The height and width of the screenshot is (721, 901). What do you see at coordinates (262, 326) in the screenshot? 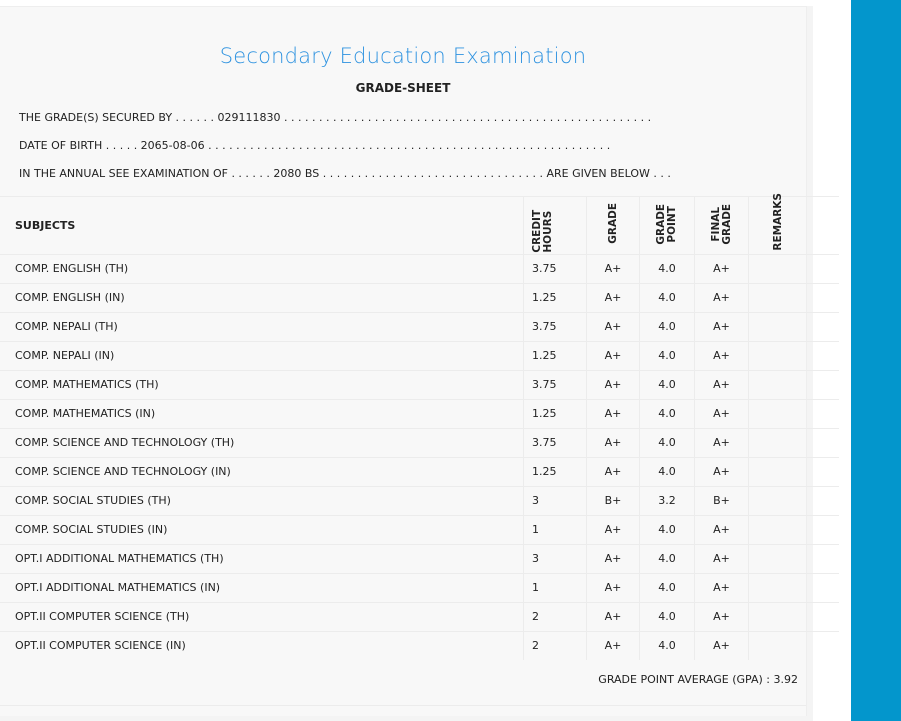
I see `cell-subject: COMP. NEPALI (TH)` at bounding box center [262, 326].